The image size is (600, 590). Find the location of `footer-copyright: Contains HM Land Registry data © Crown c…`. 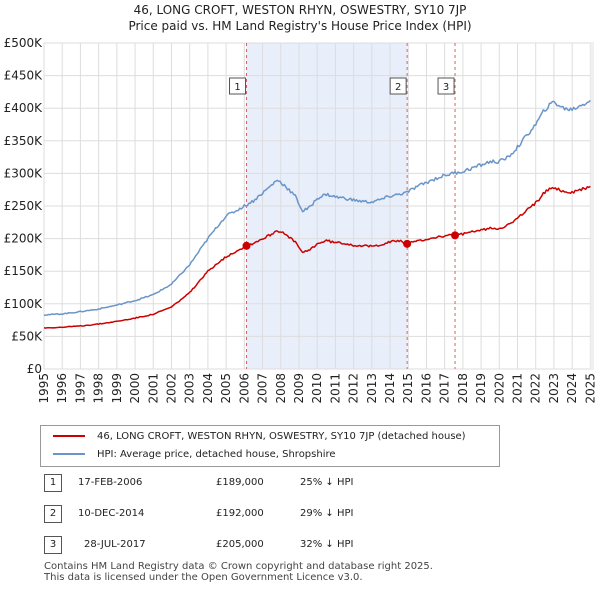

footer-copyright: Contains HM Land Registry data © Crown c… is located at coordinates (238, 566).